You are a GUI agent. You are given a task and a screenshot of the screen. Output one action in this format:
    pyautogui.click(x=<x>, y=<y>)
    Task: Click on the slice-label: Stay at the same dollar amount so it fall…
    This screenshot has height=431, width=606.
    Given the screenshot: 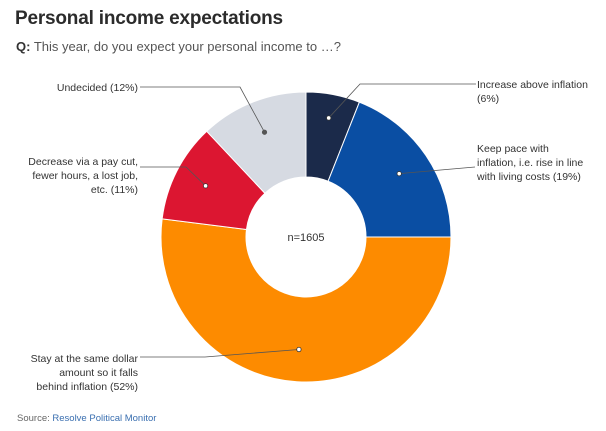 What is the action you would take?
    pyautogui.click(x=85, y=373)
    